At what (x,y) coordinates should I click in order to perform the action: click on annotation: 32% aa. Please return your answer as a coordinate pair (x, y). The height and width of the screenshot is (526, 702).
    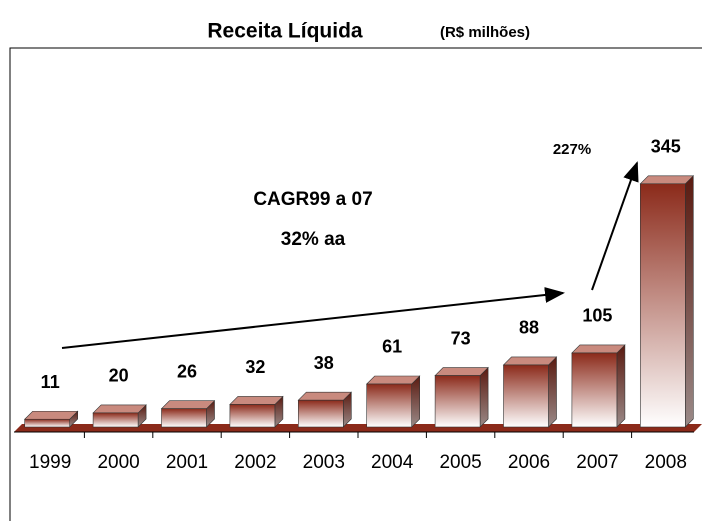
    Looking at the image, I should click on (313, 239).